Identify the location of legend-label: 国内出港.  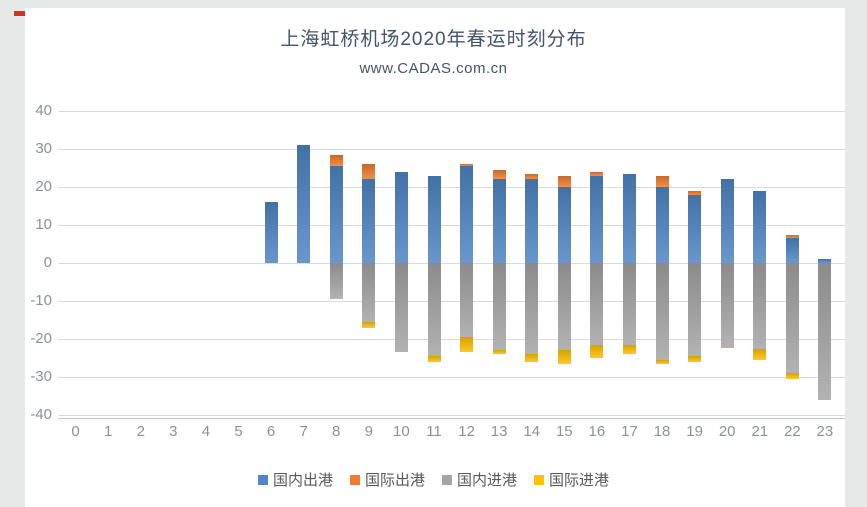
(302, 480).